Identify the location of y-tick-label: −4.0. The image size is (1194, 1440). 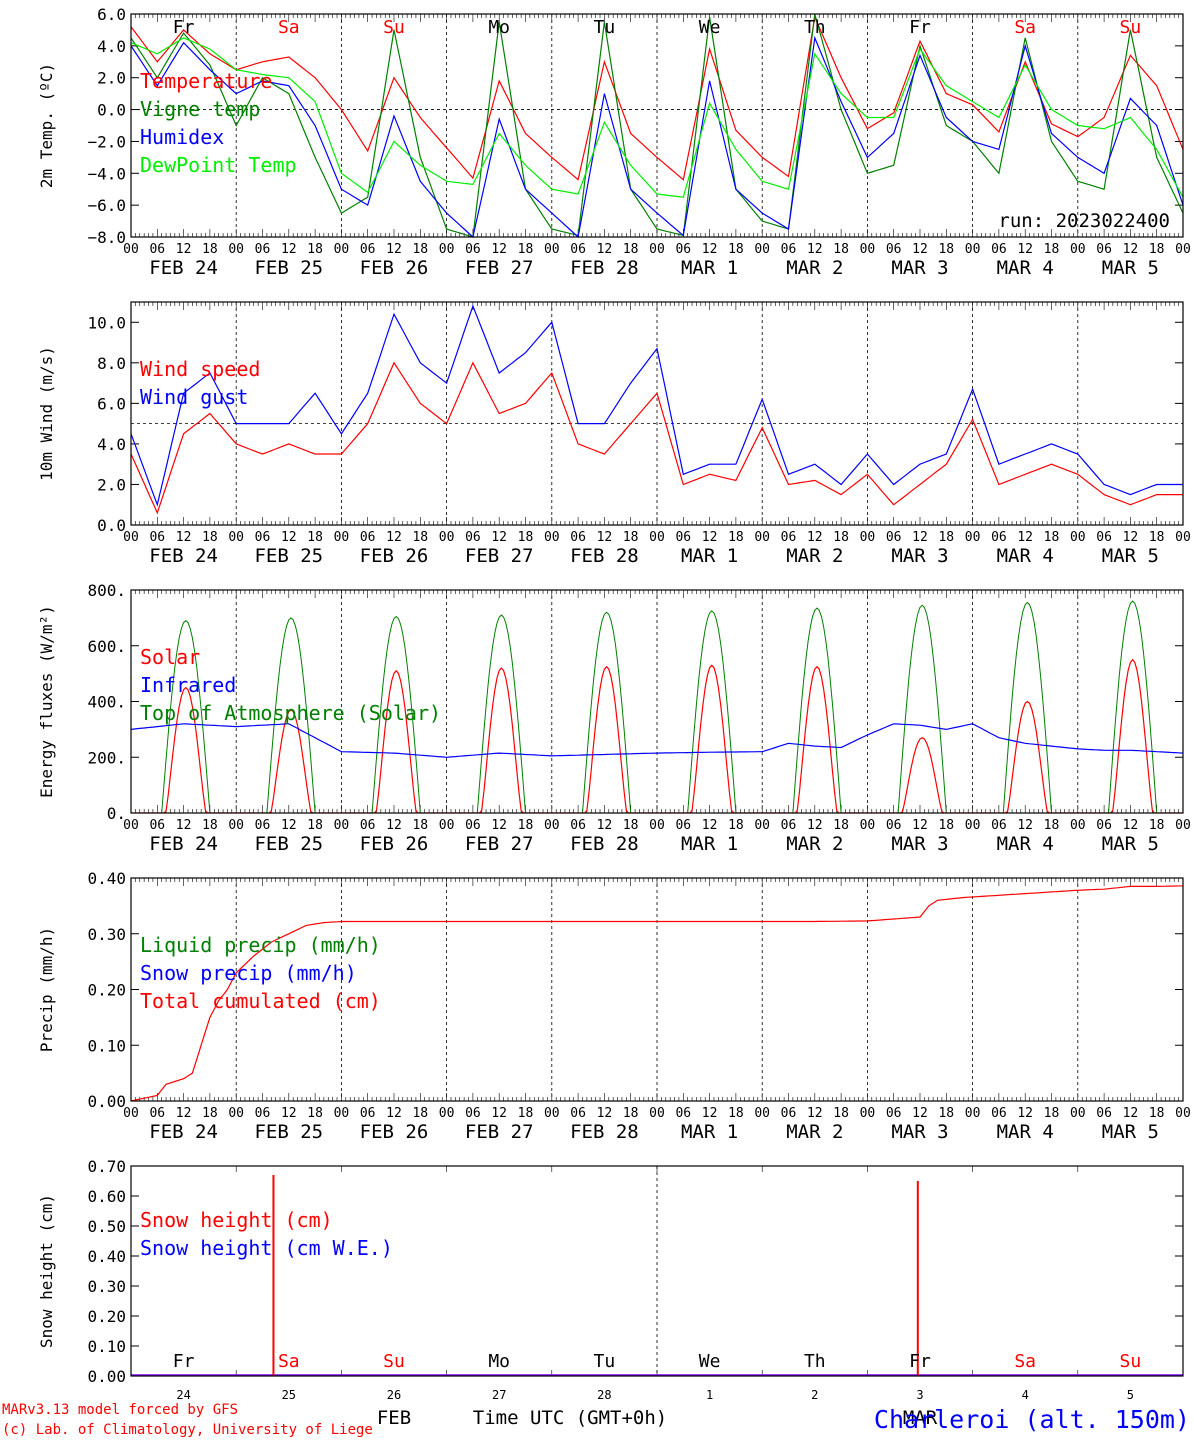
(106, 173).